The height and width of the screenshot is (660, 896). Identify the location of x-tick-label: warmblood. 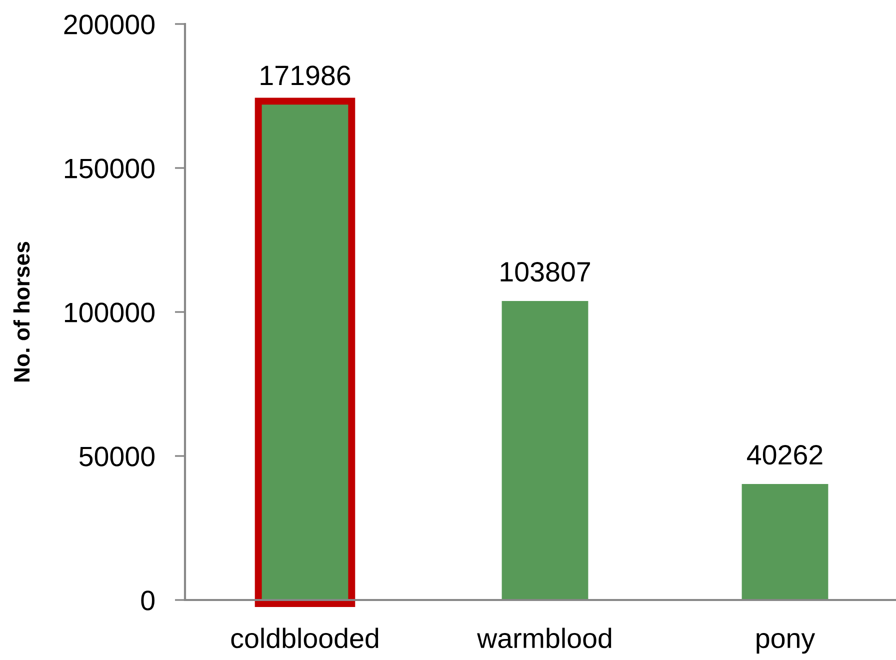
(544, 638).